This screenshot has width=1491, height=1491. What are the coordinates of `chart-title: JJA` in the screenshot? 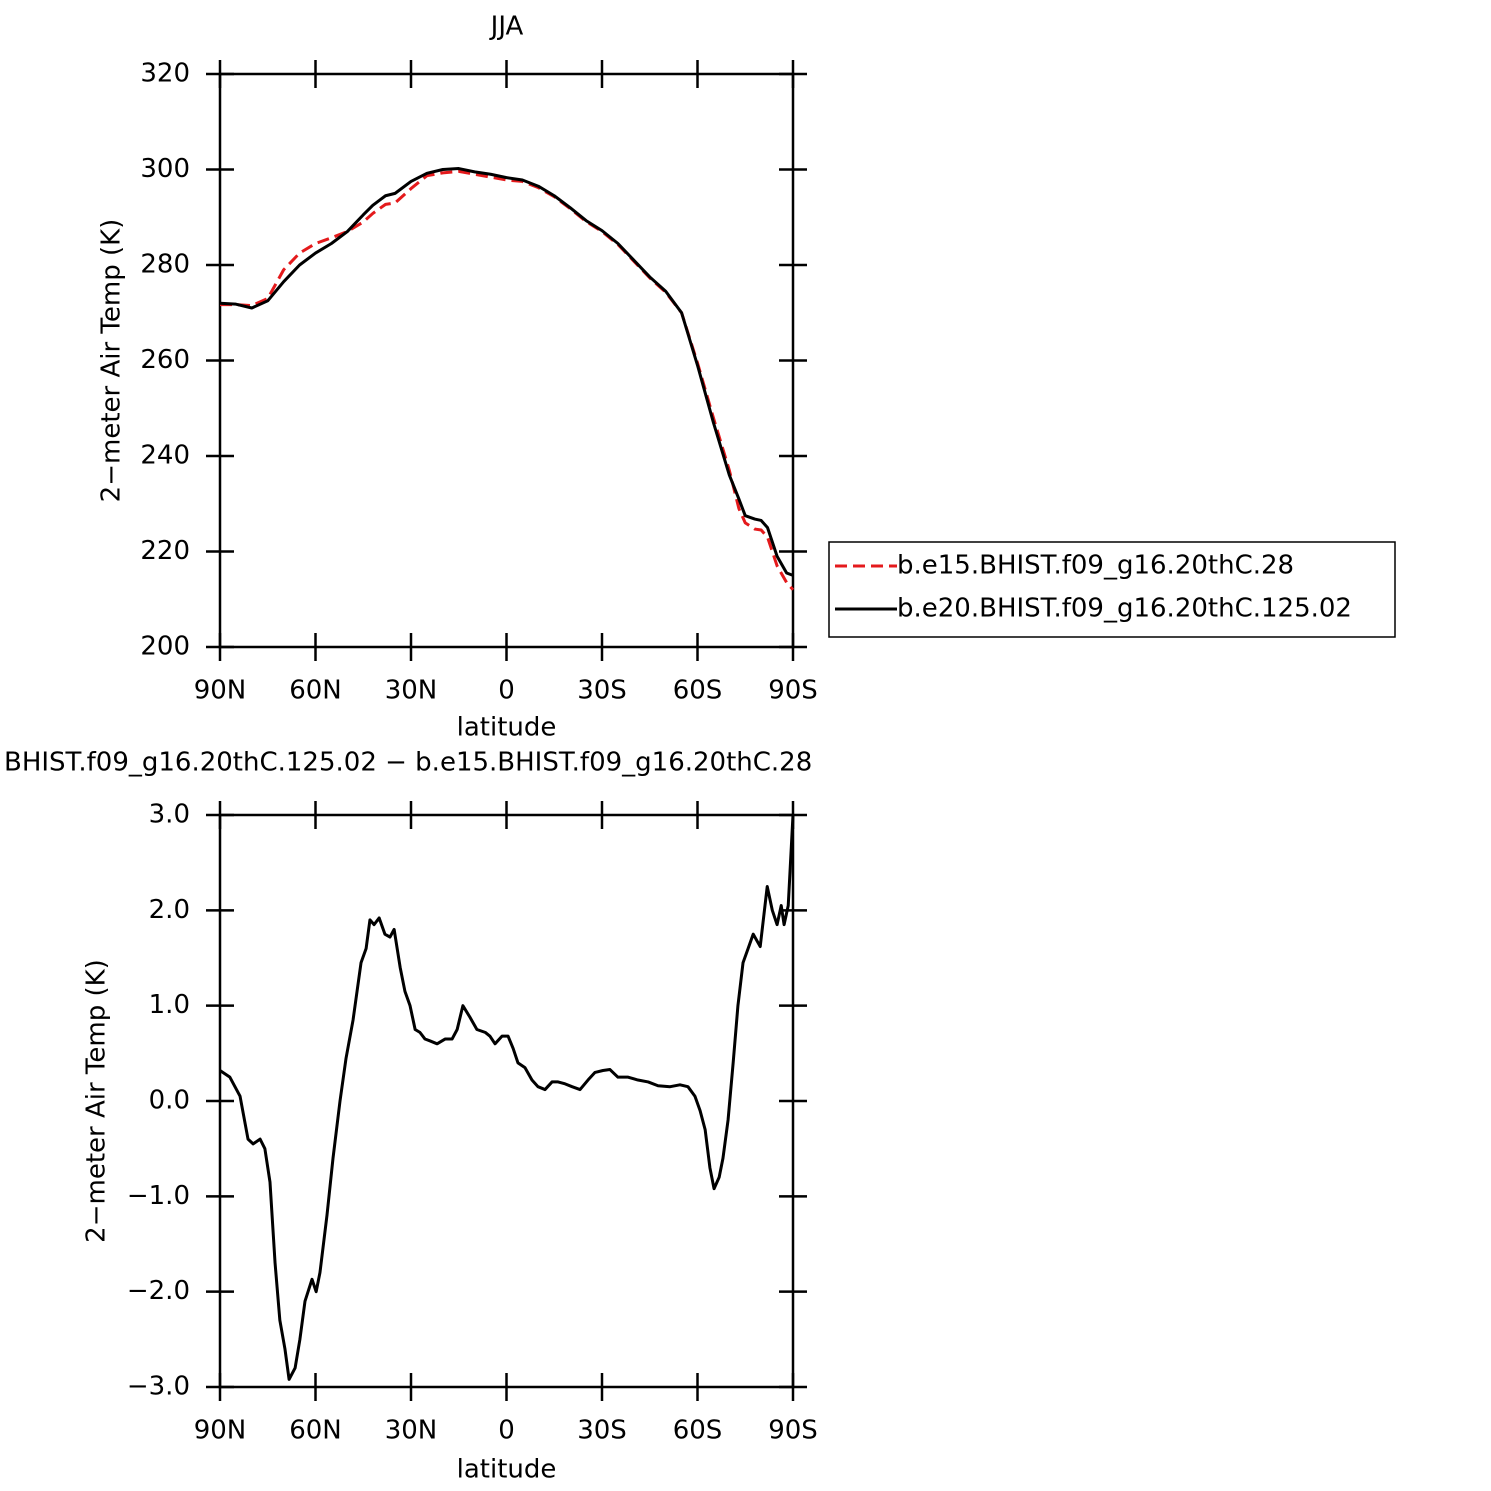 It's located at (506, 27).